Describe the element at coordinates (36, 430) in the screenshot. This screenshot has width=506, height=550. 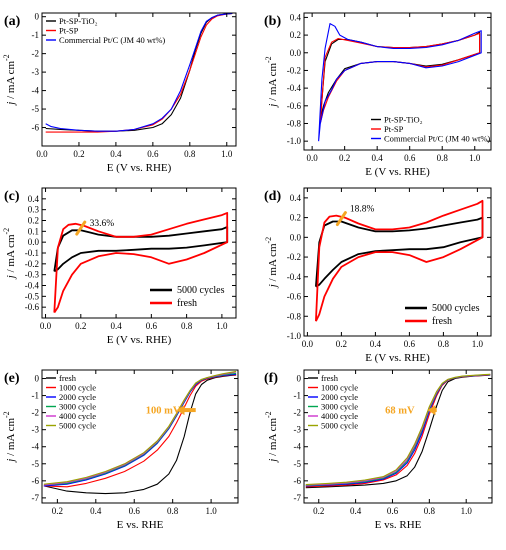
I see `y-tick-label: -3` at that location.